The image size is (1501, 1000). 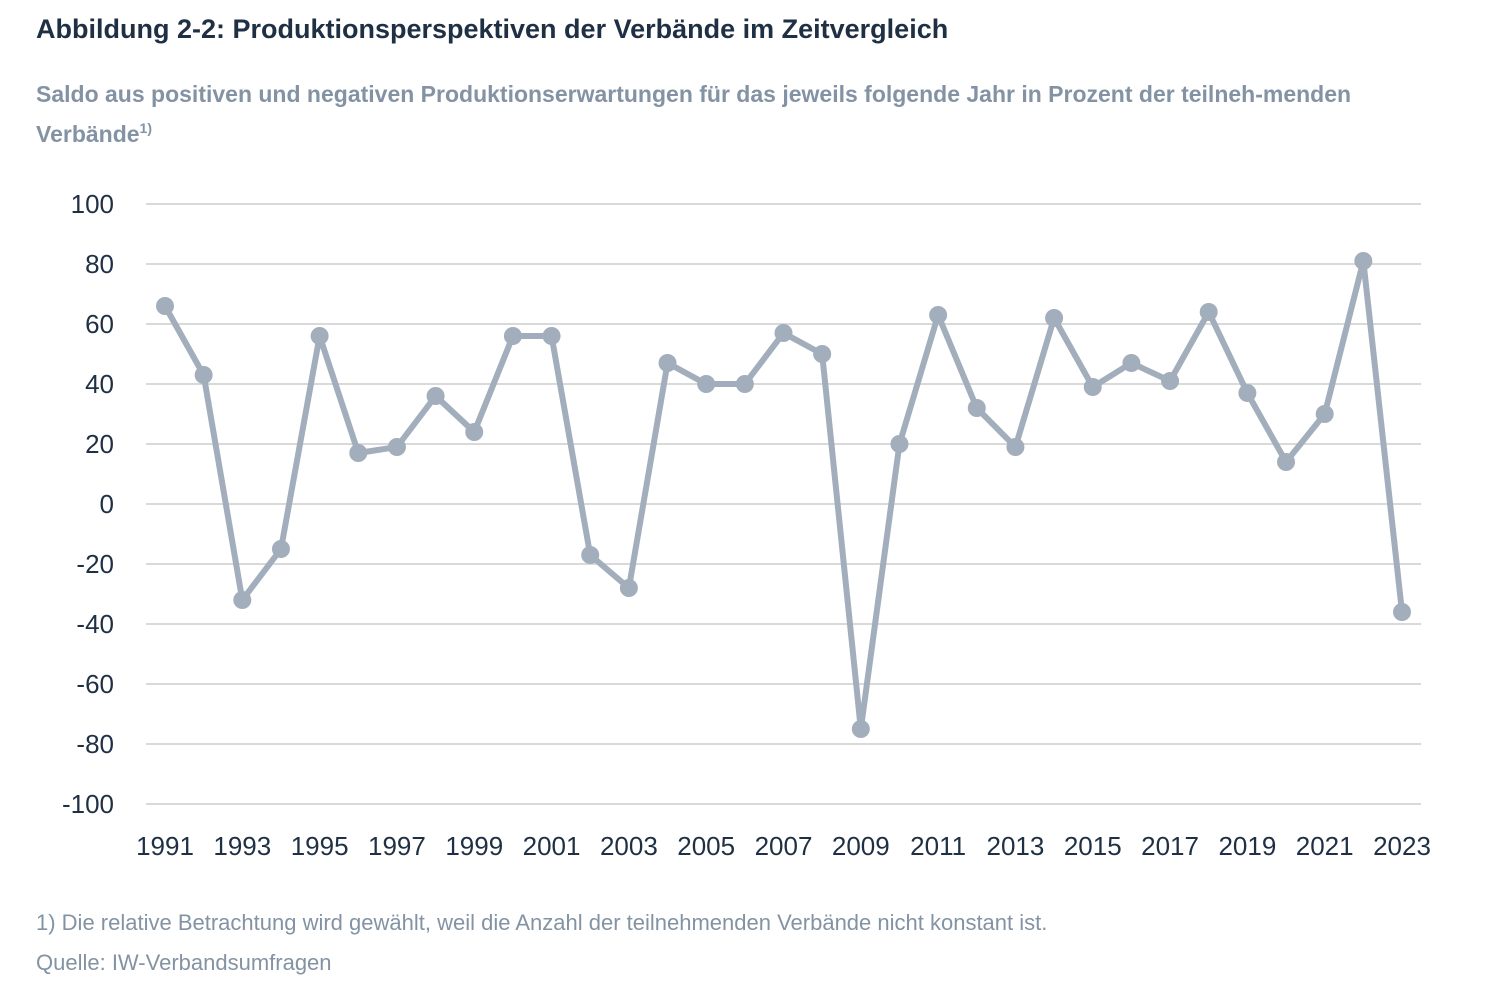 I want to click on data-point-2018, so click(x=1208, y=312).